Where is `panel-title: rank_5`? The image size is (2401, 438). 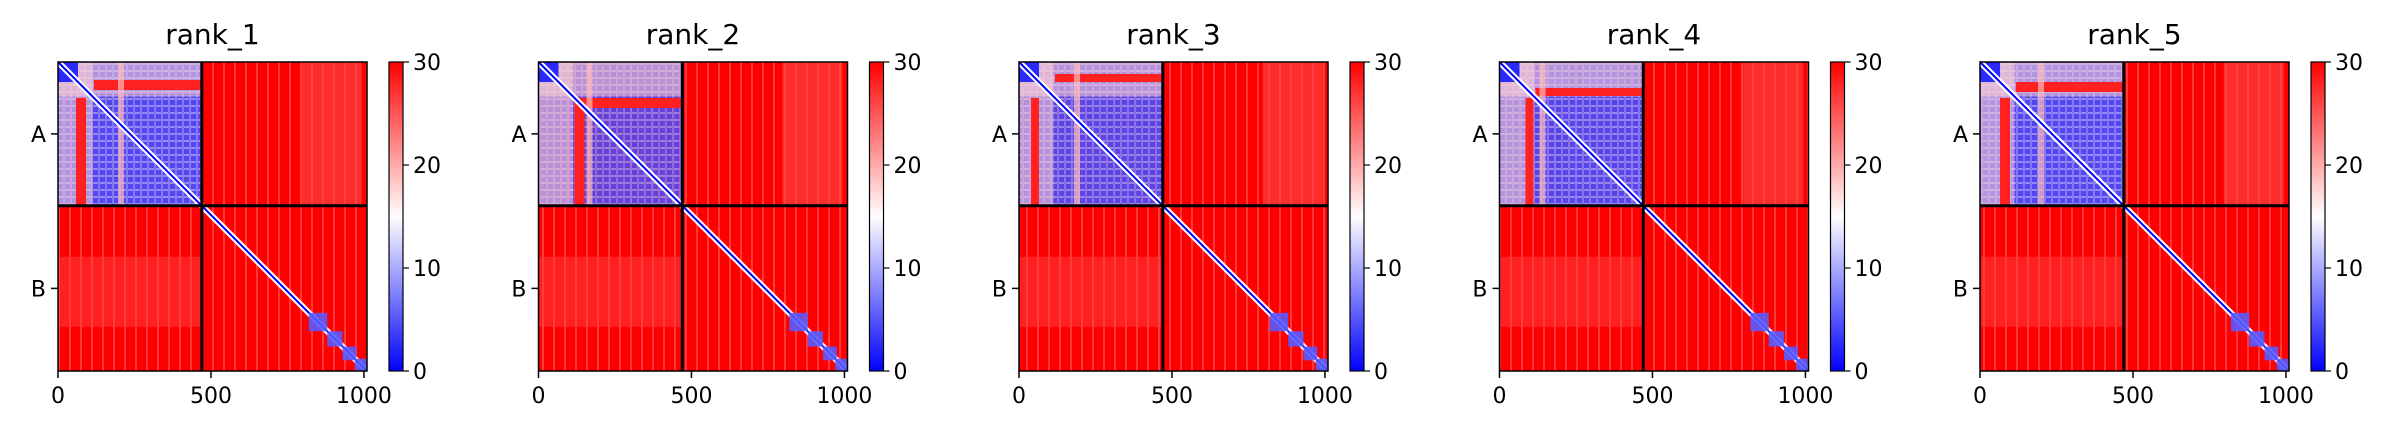 panel-title: rank_5 is located at coordinates (2134, 34).